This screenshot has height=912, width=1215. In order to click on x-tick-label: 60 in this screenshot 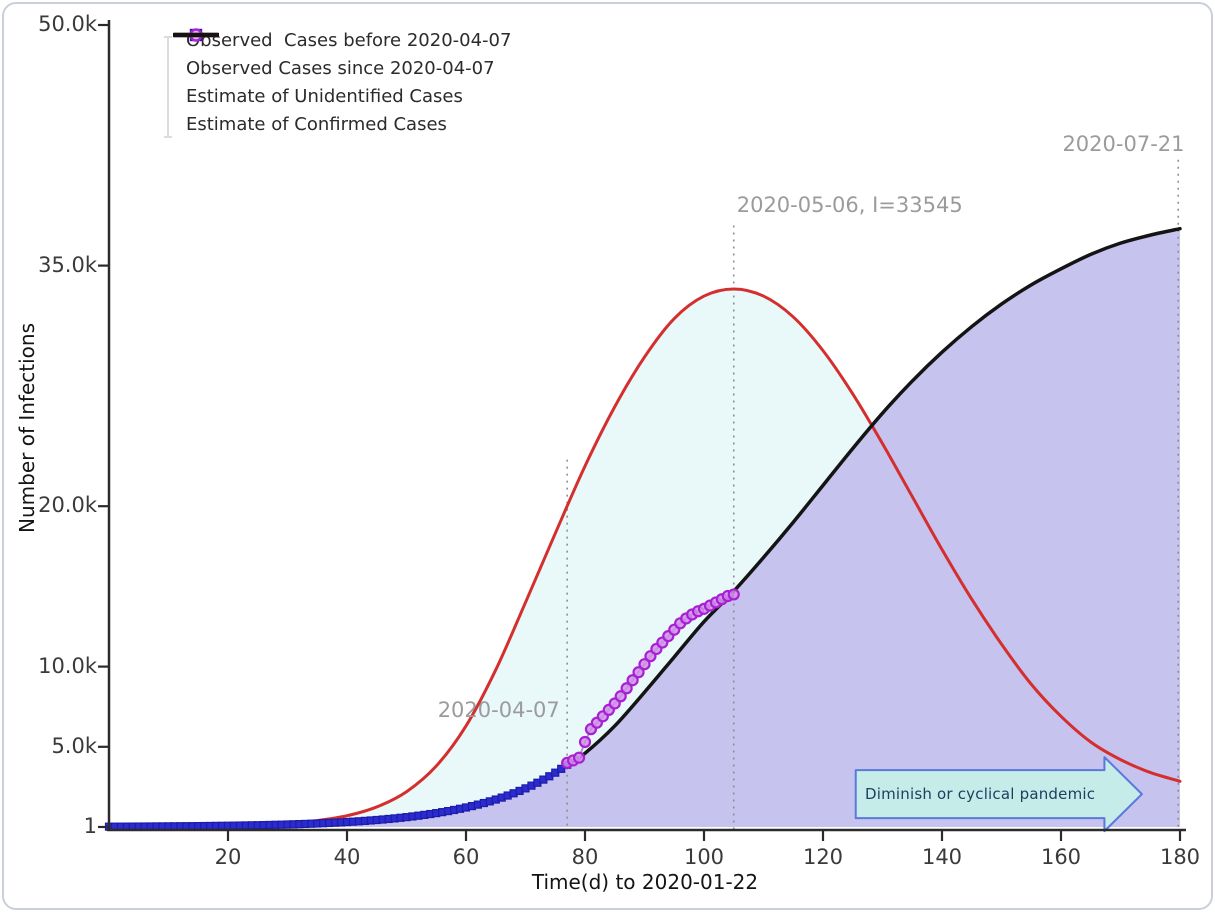, I will do `click(466, 857)`.